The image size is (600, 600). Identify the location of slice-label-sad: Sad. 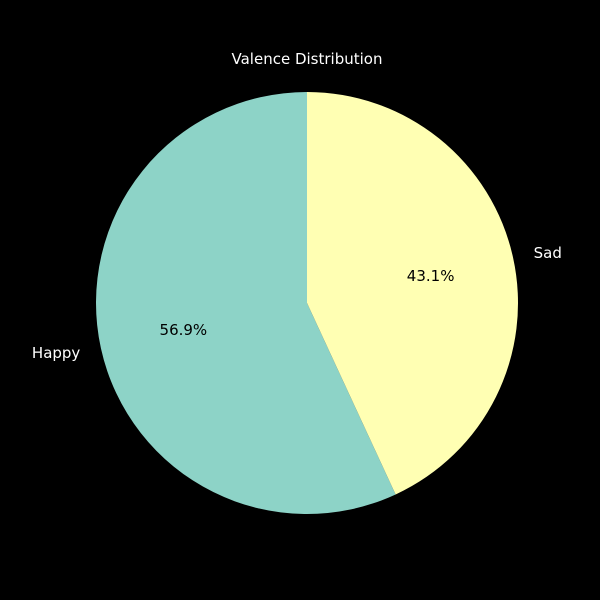
(548, 253).